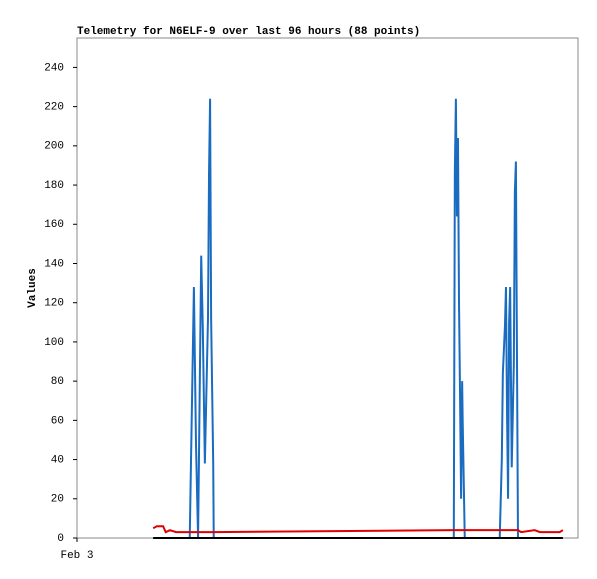  I want to click on y-tick-label: 80, so click(57, 382).